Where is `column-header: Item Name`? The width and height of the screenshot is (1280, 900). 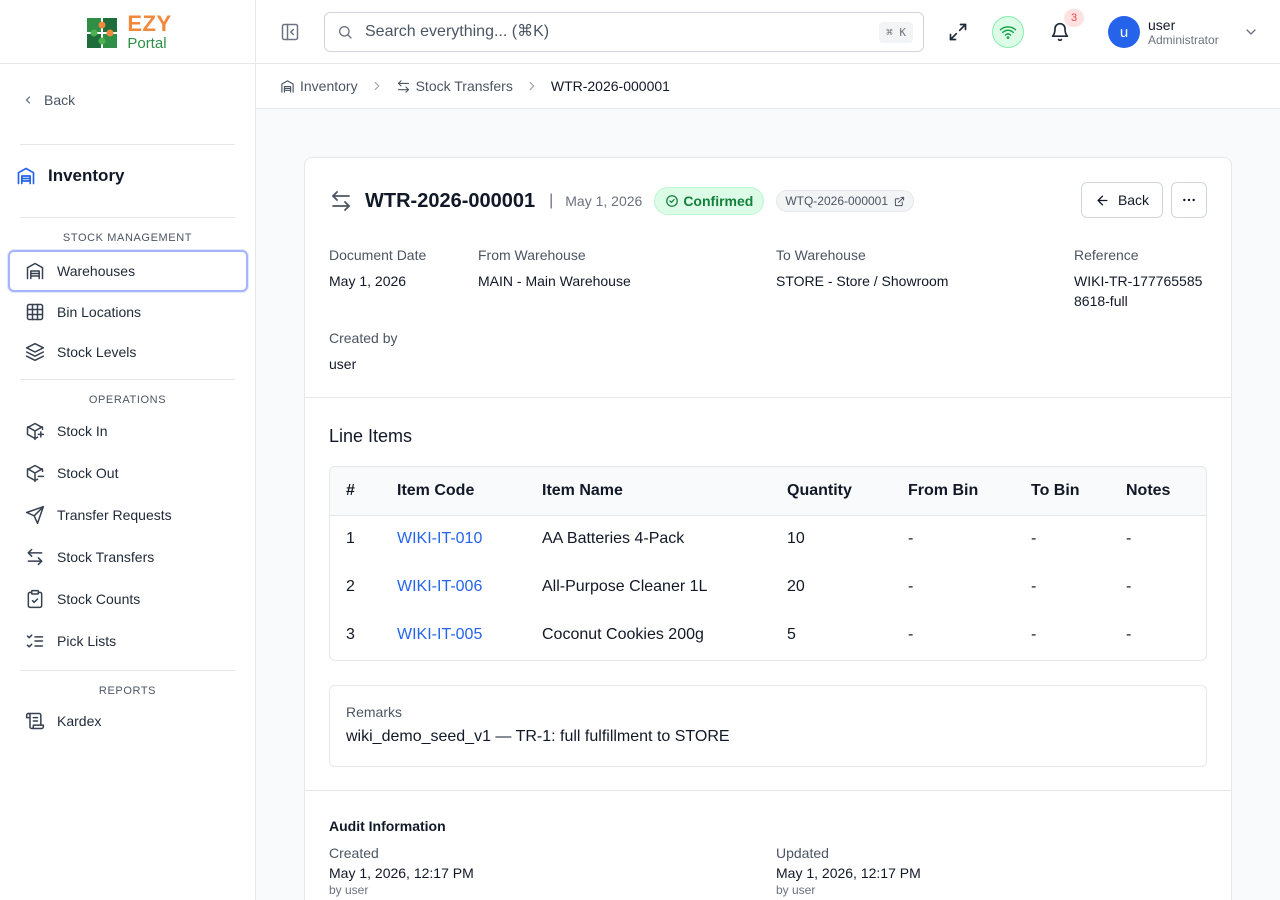 column-header: Item Name is located at coordinates (664, 491).